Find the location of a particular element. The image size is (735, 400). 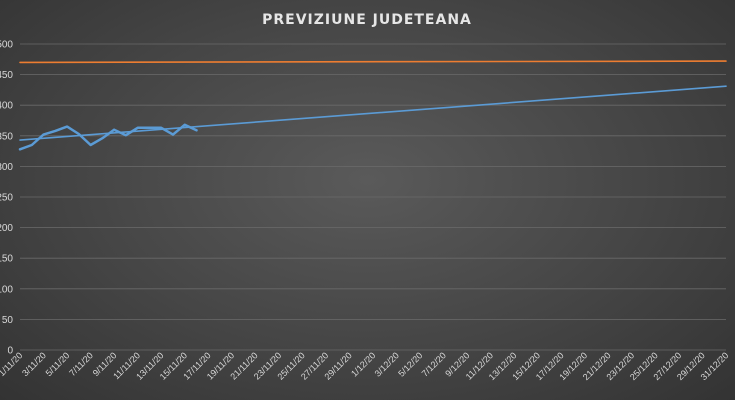

x-tick-label: 1/12/20 is located at coordinates (363, 364).